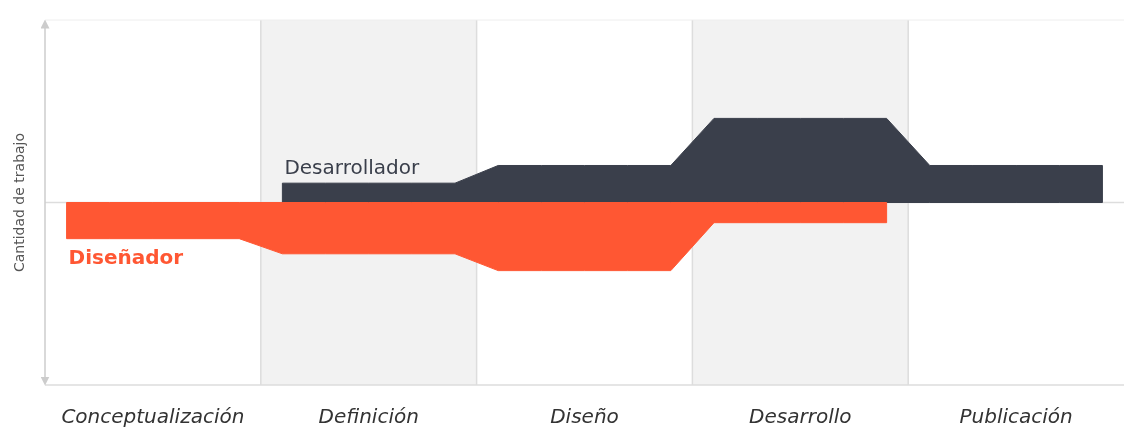 This screenshot has height=430, width=1124. I want to click on series-label: Diseñador, so click(126, 256).